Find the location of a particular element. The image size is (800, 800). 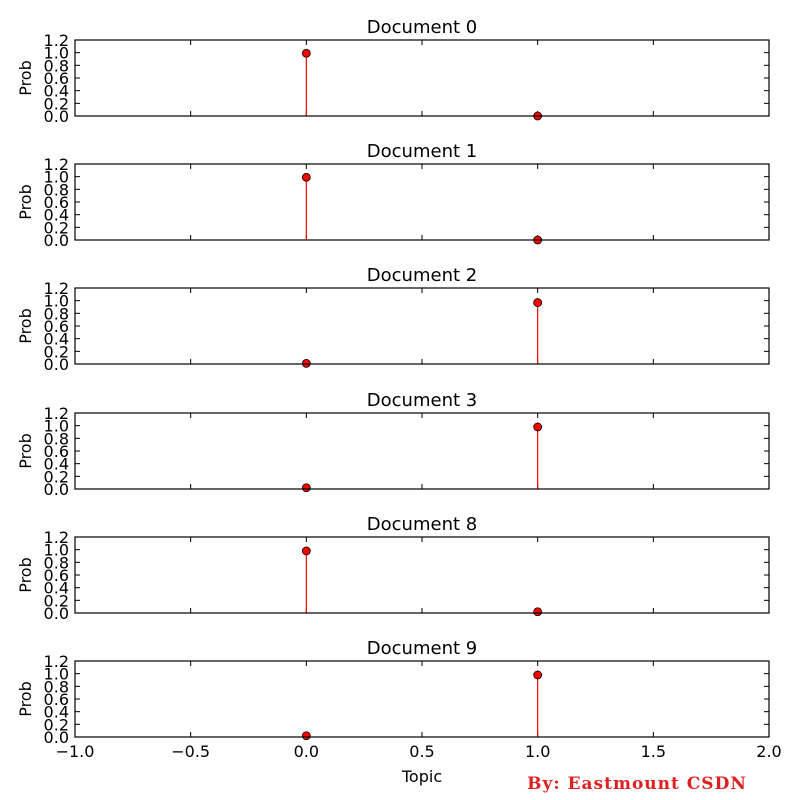

x-tick-label: 0.5 is located at coordinates (421, 751).